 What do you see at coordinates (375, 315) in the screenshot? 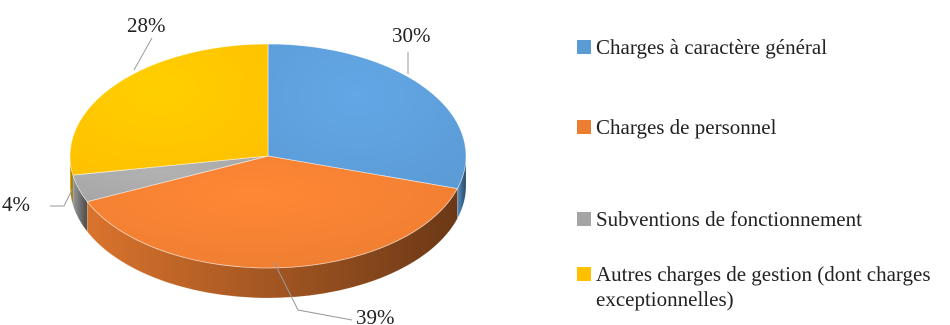
I see `data-label-1: 39%` at bounding box center [375, 315].